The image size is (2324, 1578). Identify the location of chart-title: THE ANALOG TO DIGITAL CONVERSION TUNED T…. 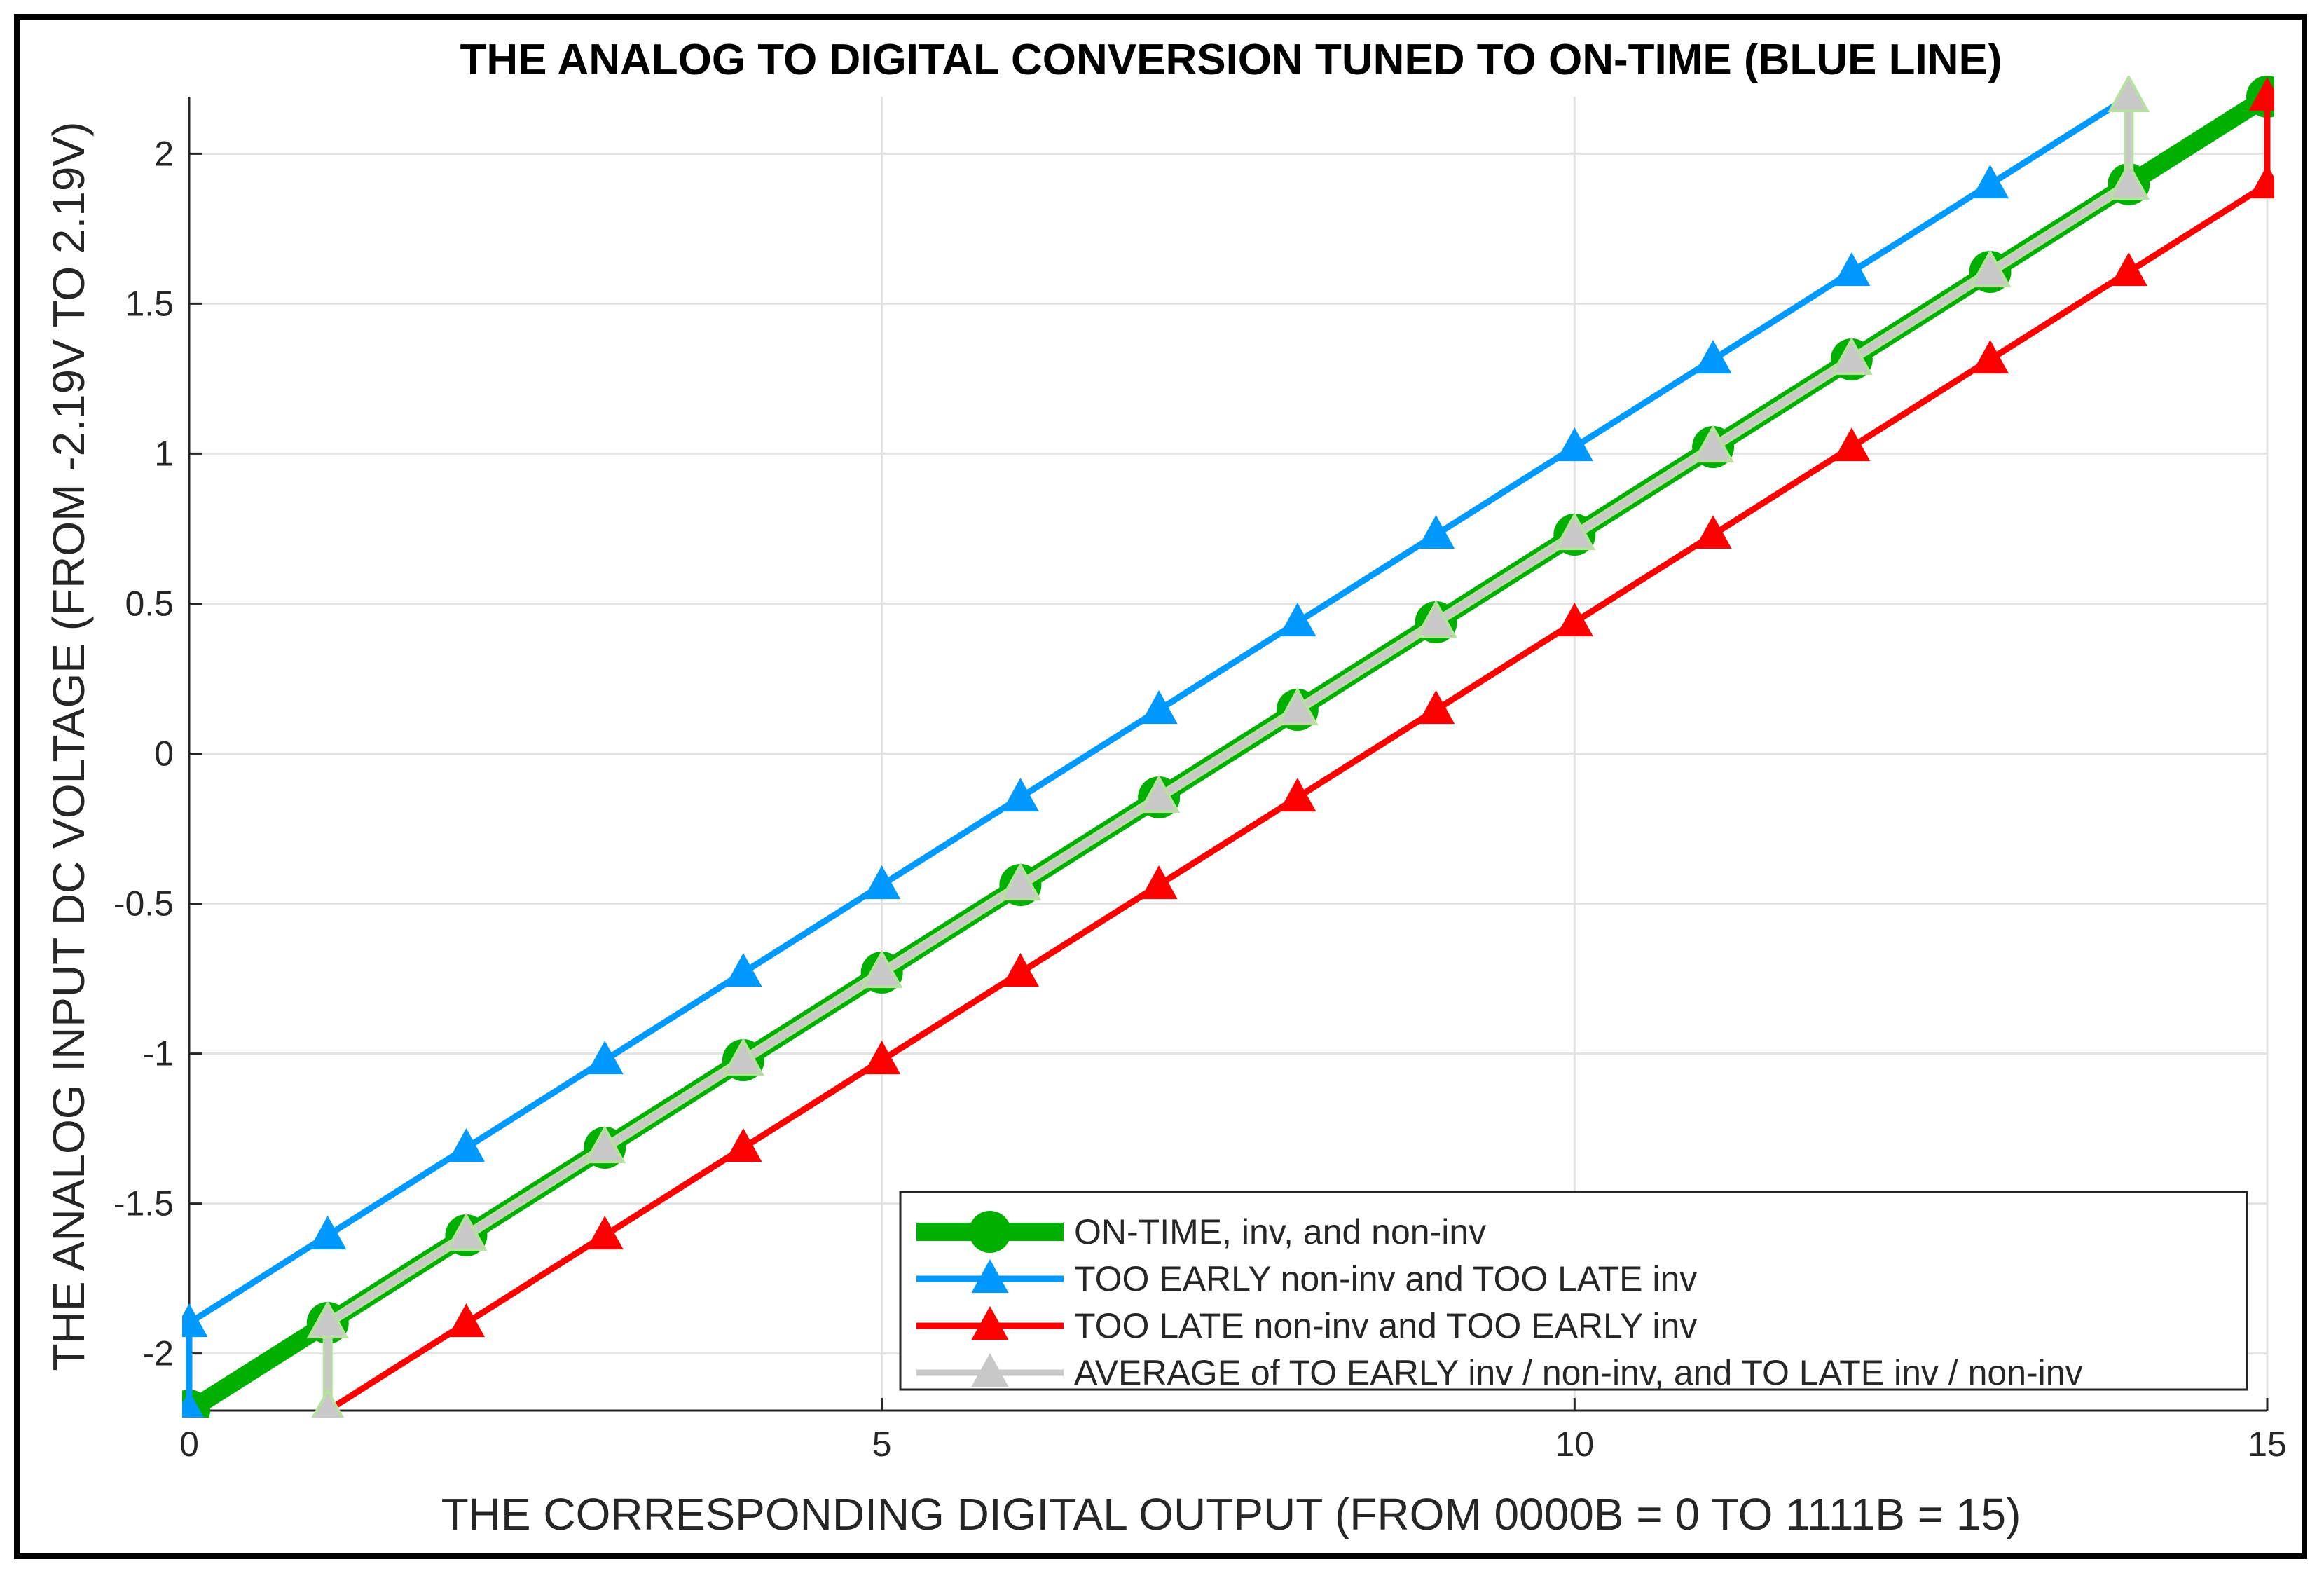
(1231, 60).